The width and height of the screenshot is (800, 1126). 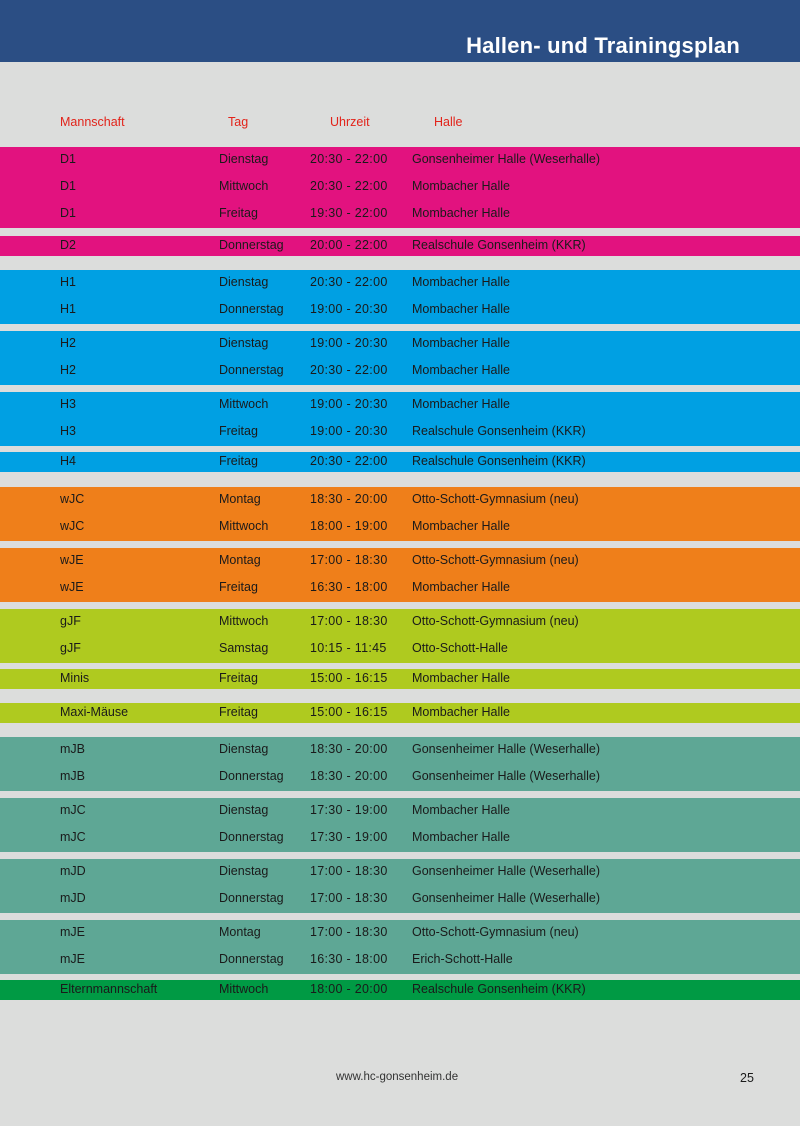 I want to click on team-cell: H2, so click(x=68, y=343).